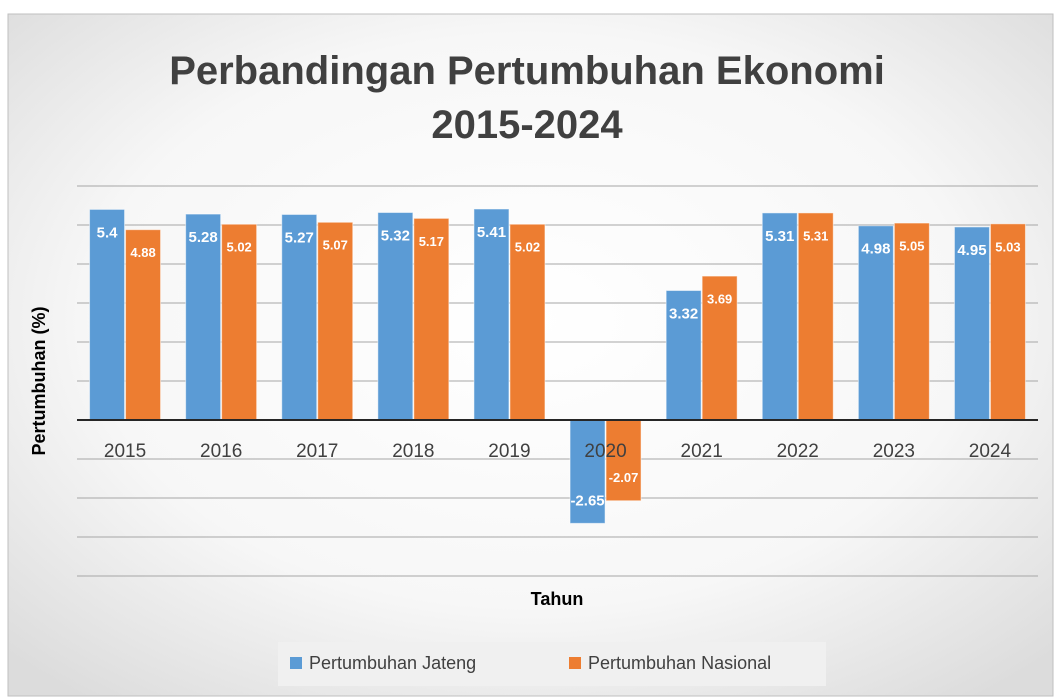 This screenshot has width=1055, height=698. What do you see at coordinates (911, 245) in the screenshot?
I see `data-label: 5.05` at bounding box center [911, 245].